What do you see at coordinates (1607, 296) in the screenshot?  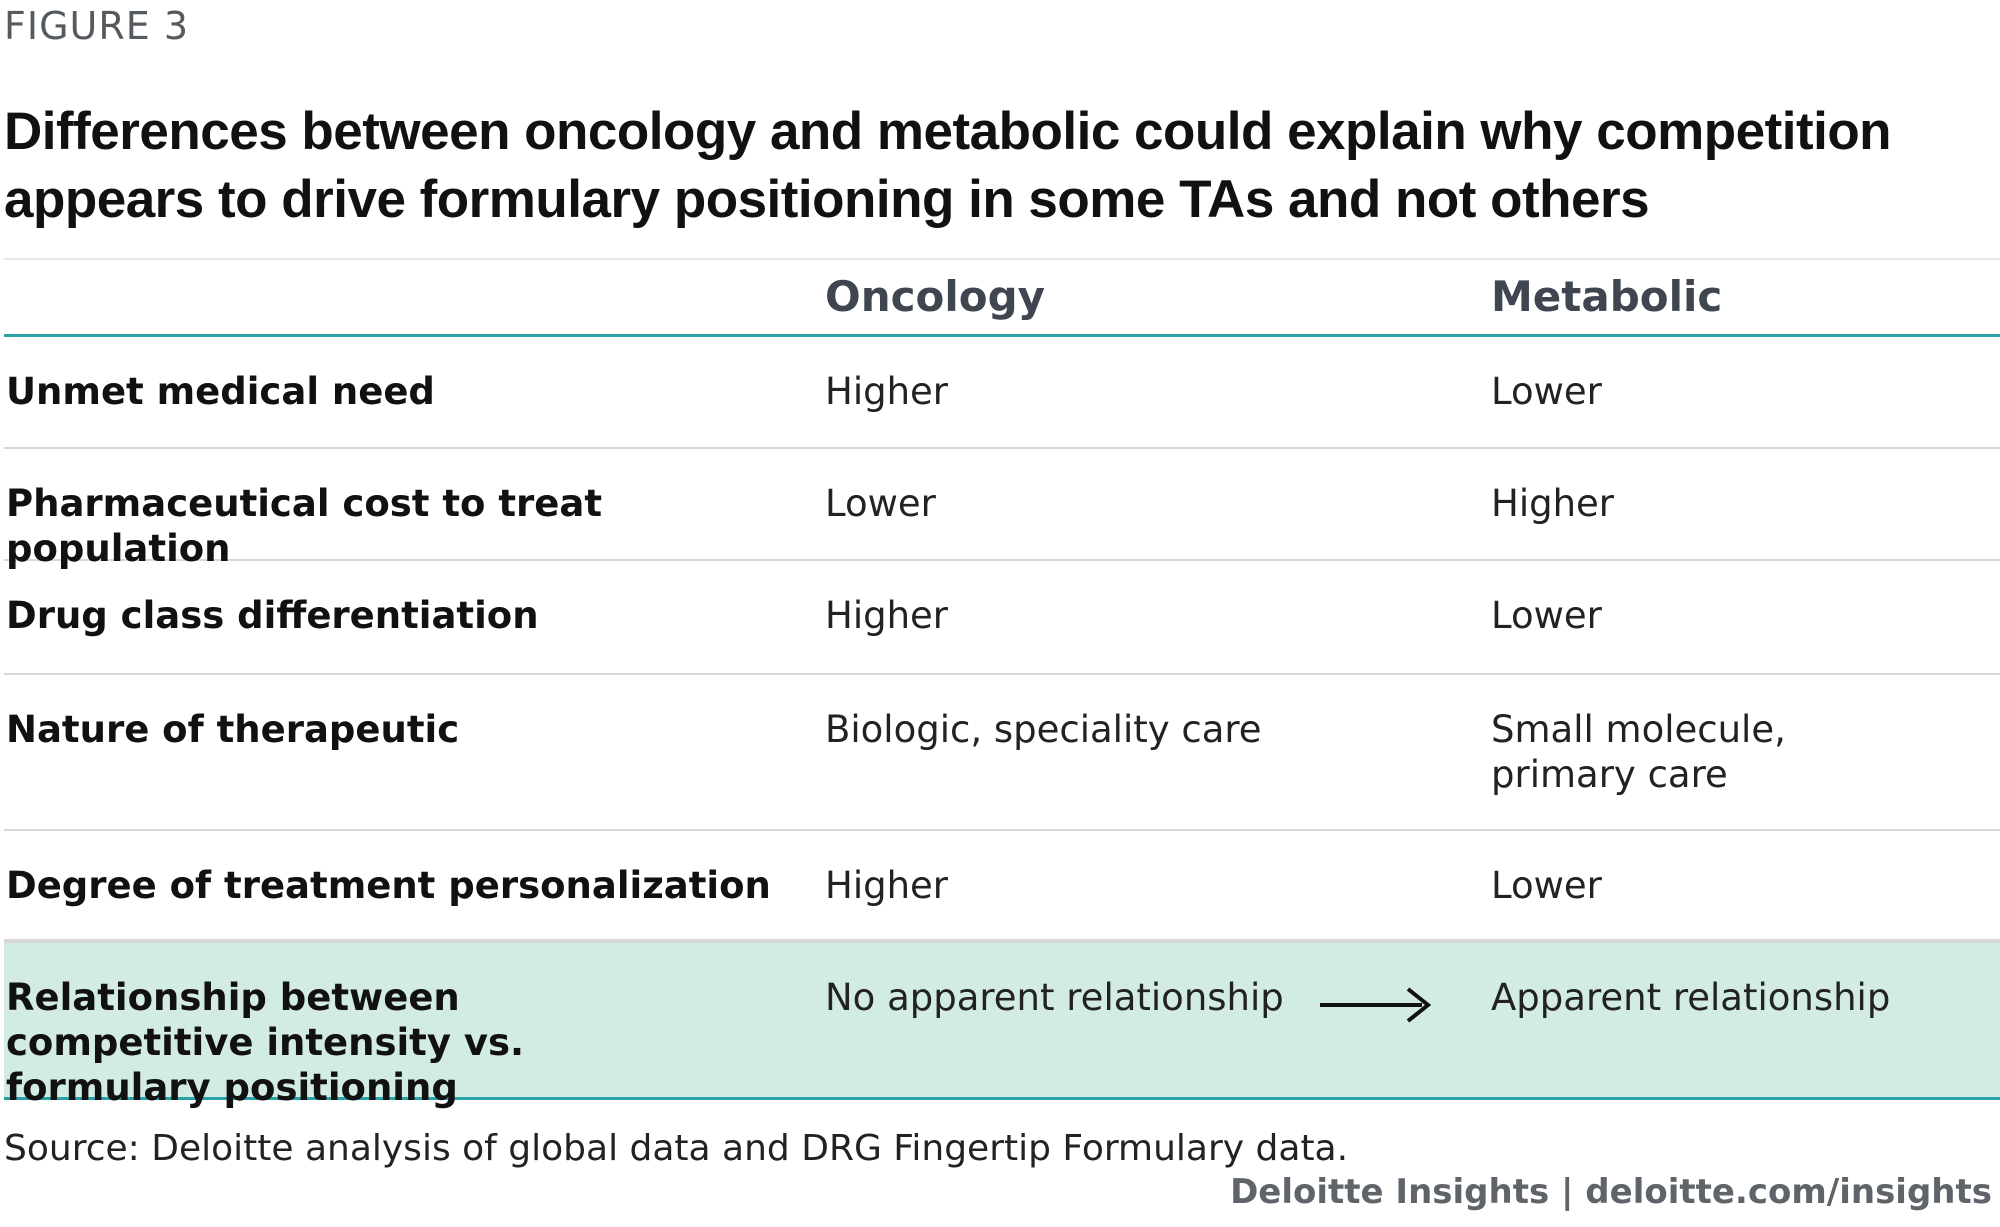 I see `header-metabolic: Metabolic` at bounding box center [1607, 296].